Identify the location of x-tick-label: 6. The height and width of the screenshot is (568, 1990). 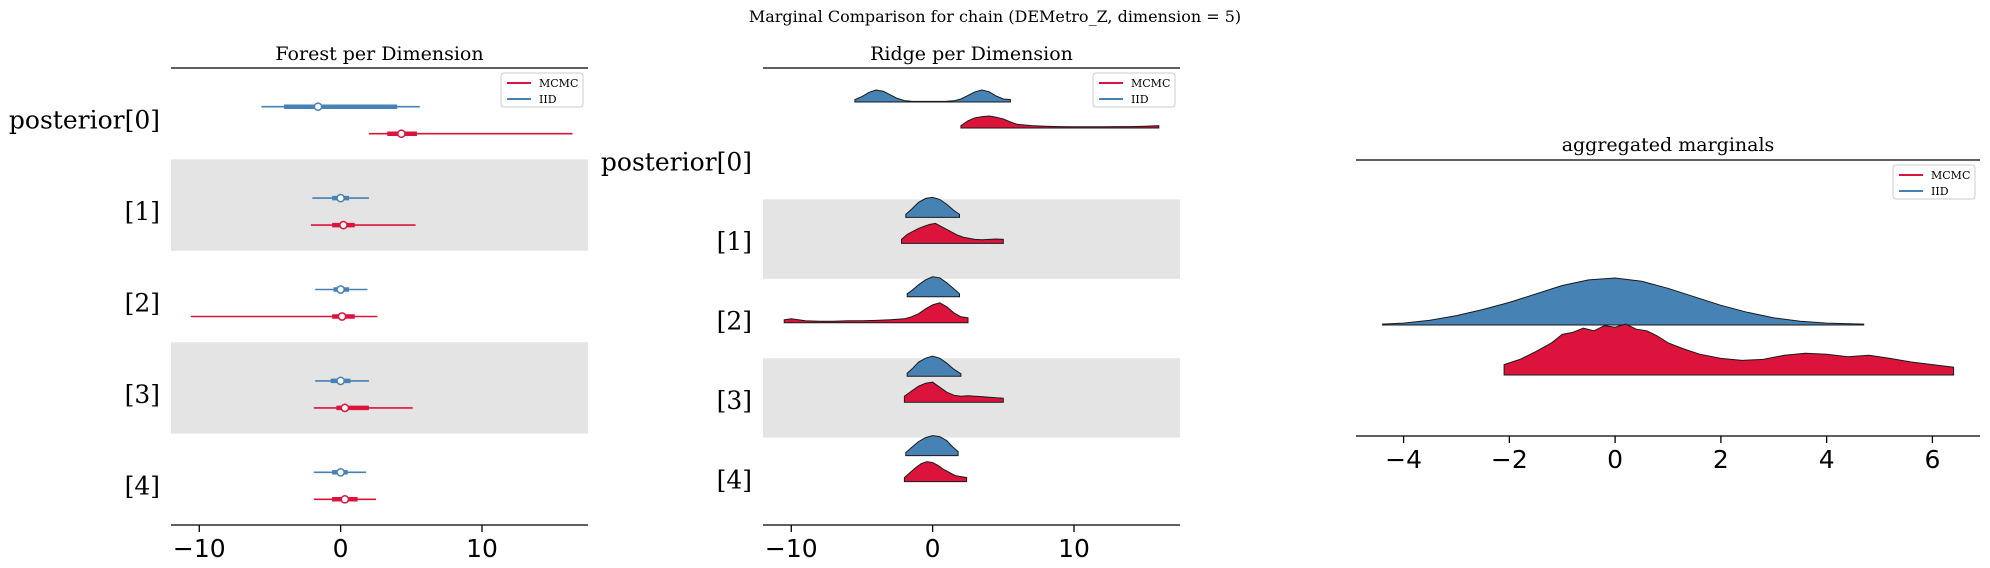
(1932, 459).